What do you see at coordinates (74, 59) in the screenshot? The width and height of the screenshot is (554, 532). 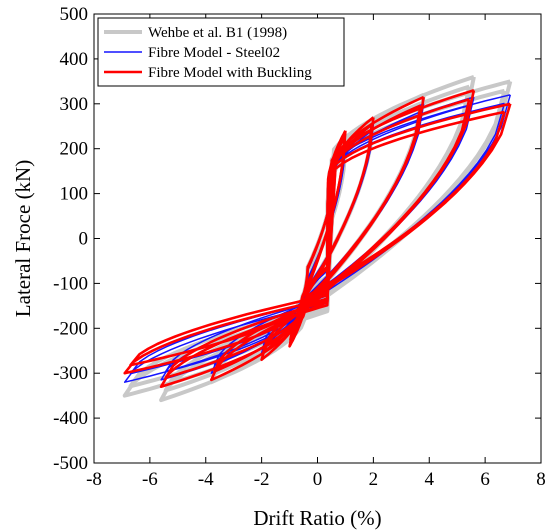 I see `y-tick-label: 400` at bounding box center [74, 59].